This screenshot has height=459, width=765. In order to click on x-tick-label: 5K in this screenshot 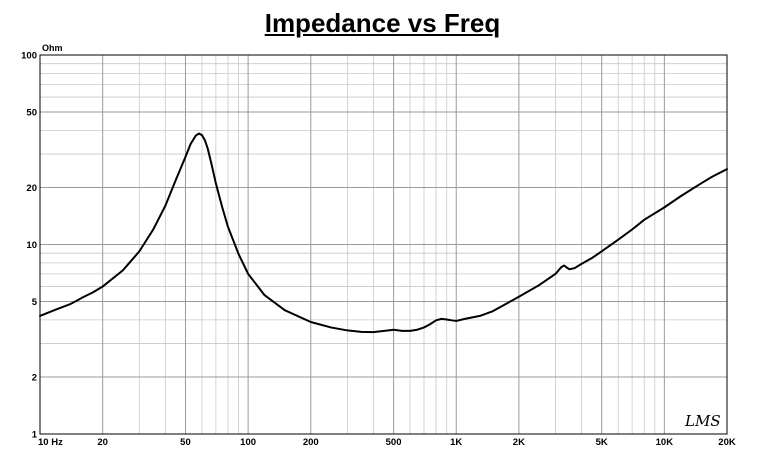, I will do `click(602, 442)`.